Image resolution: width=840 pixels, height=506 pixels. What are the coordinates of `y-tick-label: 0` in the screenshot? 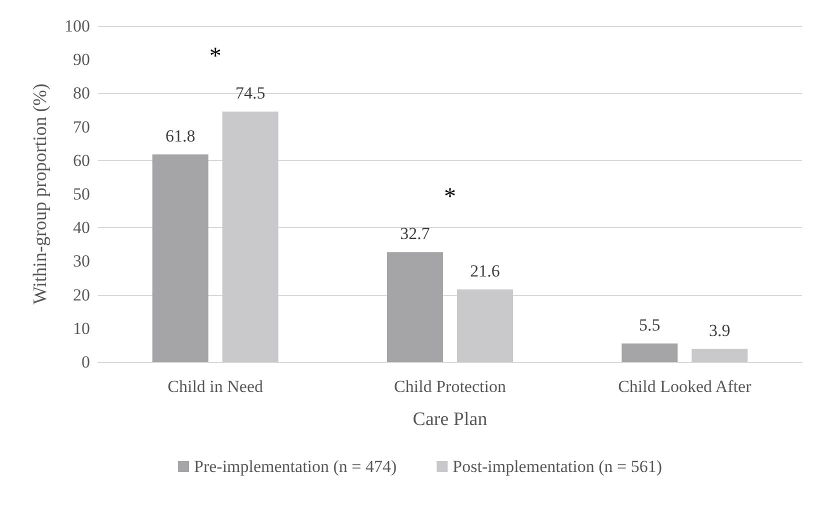 It's located at (86, 362).